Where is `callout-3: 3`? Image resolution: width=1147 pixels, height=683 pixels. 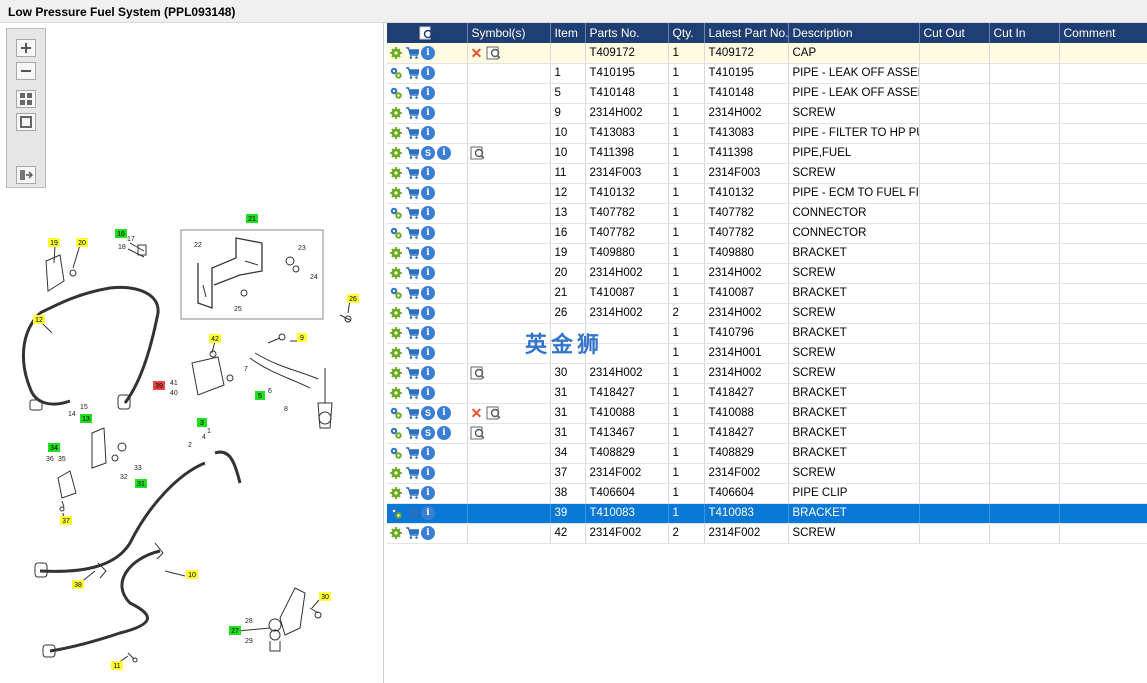 callout-3: 3 is located at coordinates (202, 422).